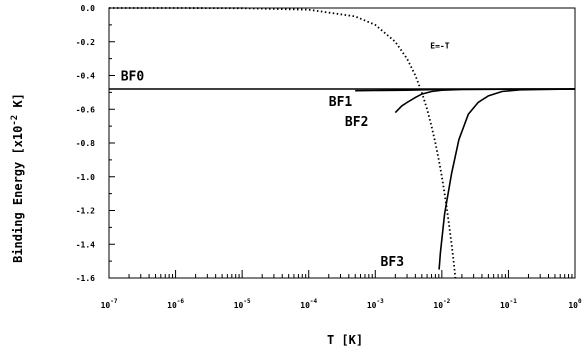  Describe the element at coordinates (441, 304) in the screenshot. I see `x-tick-label: 10⁻²` at that location.